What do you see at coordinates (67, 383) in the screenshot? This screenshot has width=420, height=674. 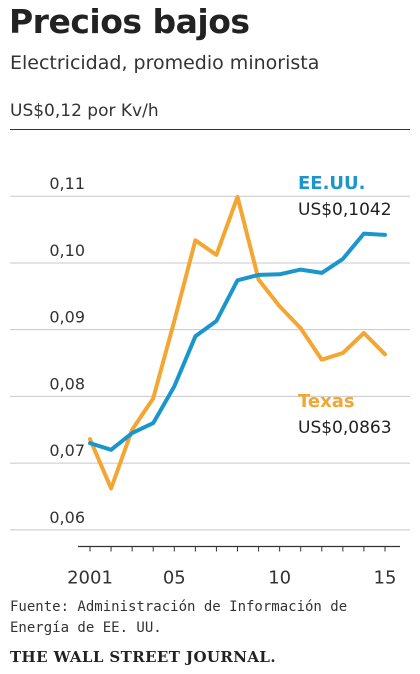 I see `y-tick-label: 0,08` at bounding box center [67, 383].